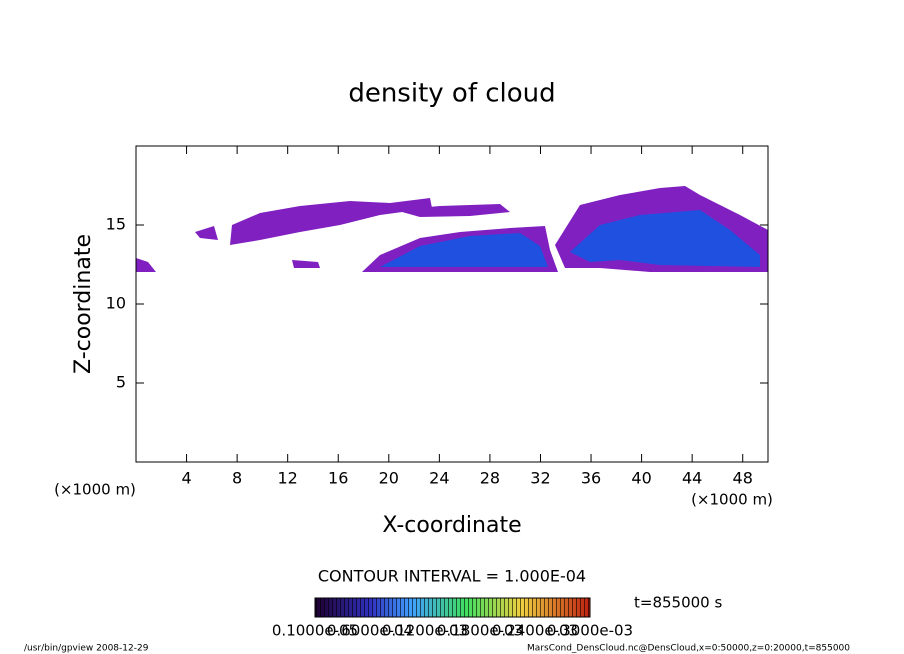  What do you see at coordinates (535, 631) in the screenshot?
I see `colorbar-label: 0.2400e-03` at bounding box center [535, 631].